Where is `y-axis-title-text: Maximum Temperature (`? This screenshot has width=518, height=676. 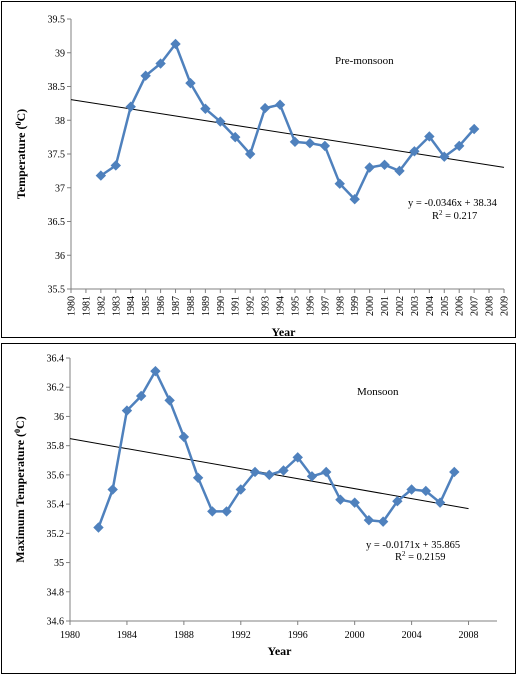 y-axis-title-text: Maximum Temperature ( is located at coordinates (20, 498).